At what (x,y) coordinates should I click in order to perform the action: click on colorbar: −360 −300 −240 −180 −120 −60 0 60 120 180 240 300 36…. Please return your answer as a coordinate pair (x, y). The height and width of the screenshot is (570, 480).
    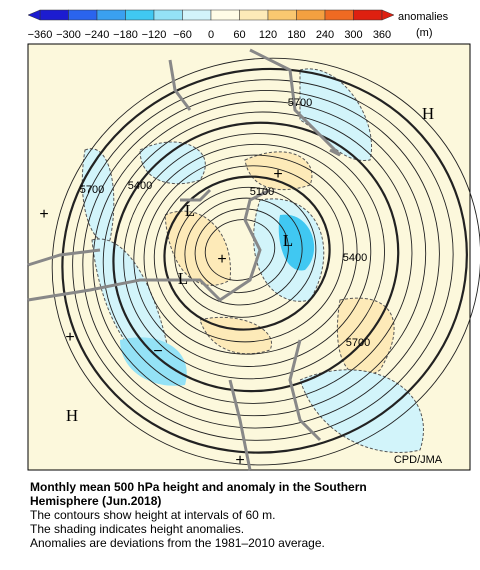
    Looking at the image, I should click on (211, 25).